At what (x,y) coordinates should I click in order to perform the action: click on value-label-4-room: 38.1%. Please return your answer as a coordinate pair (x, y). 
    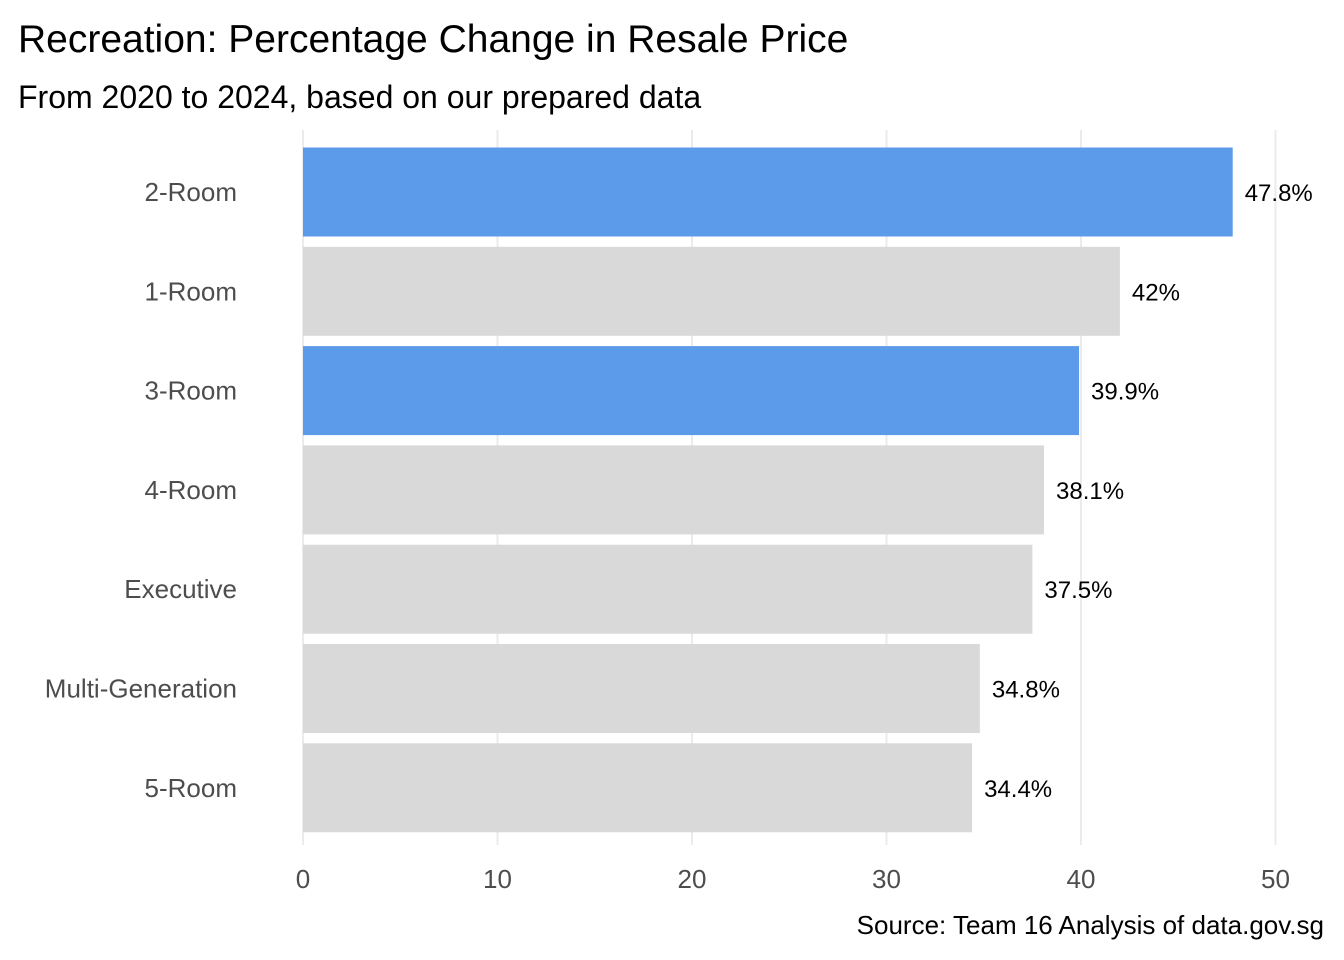
    Looking at the image, I should click on (1090, 491).